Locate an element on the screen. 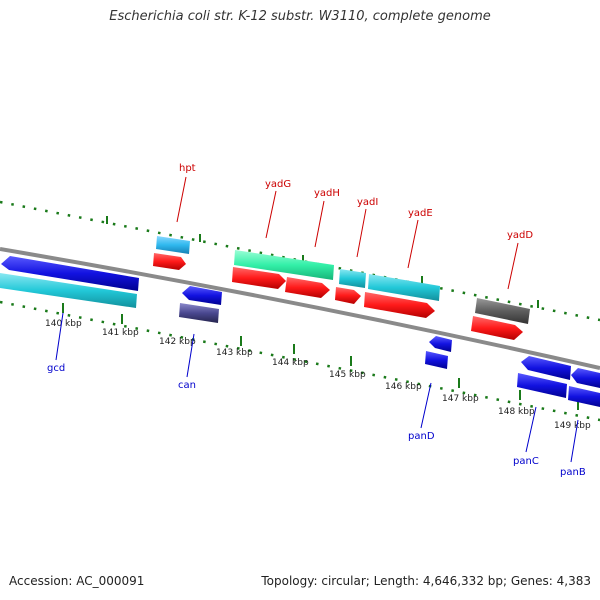 The image size is (600, 600). gene-can-block is located at coordinates (199, 313).